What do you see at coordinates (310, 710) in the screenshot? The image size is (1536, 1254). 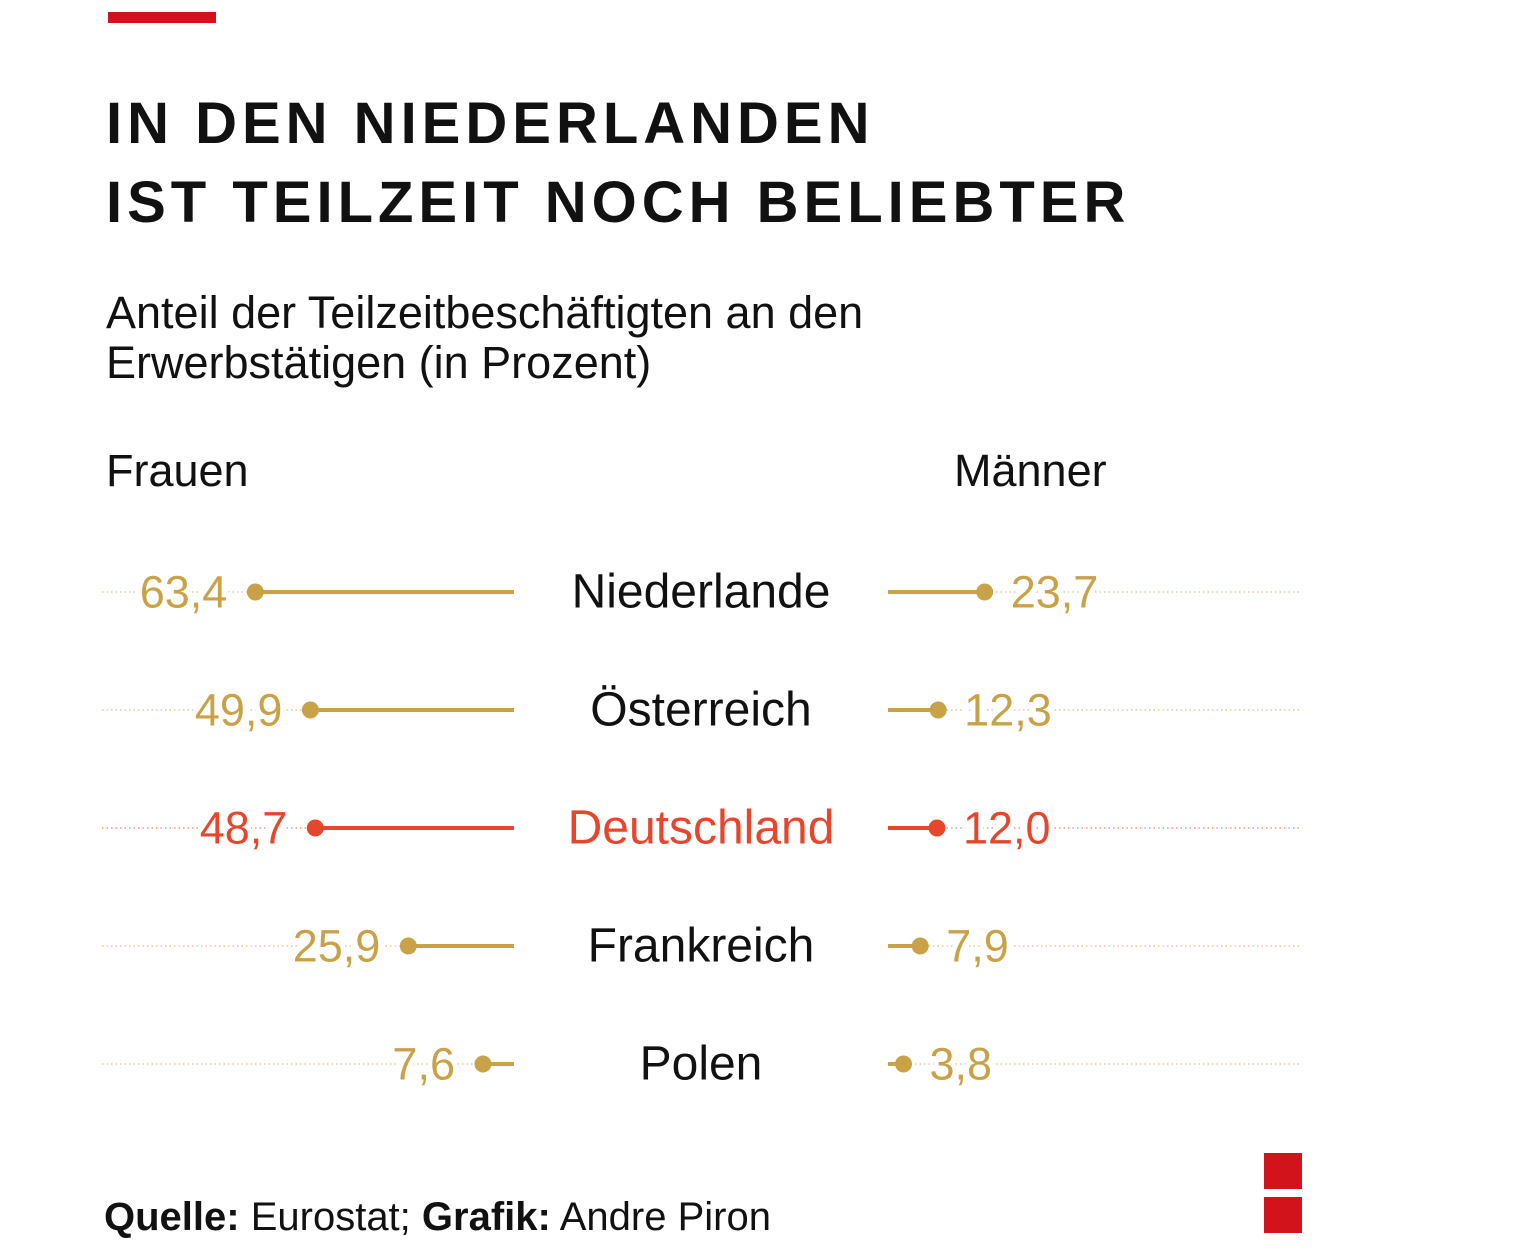 I see `dot-women-österreich` at bounding box center [310, 710].